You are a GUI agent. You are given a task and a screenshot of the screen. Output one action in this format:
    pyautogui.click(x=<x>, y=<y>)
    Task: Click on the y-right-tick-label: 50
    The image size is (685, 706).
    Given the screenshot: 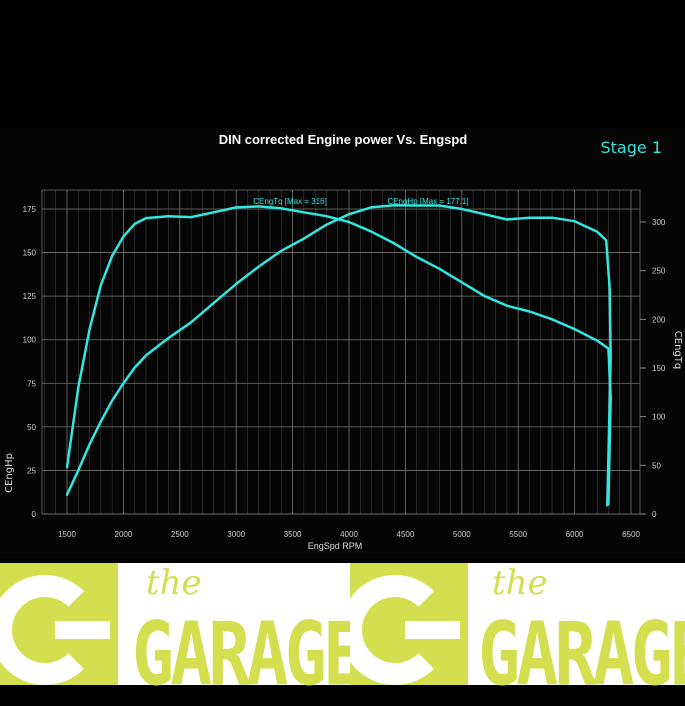 What is the action you would take?
    pyautogui.click(x=656, y=465)
    